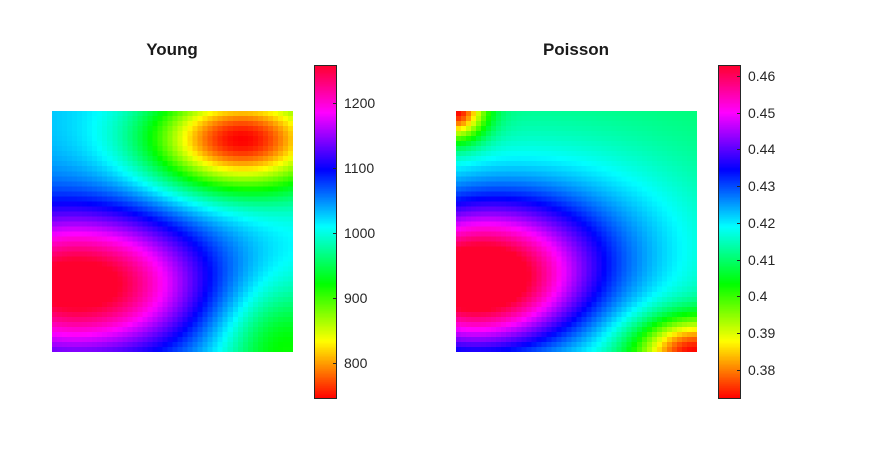  I want to click on colorbar-tick-label: 900, so click(356, 298).